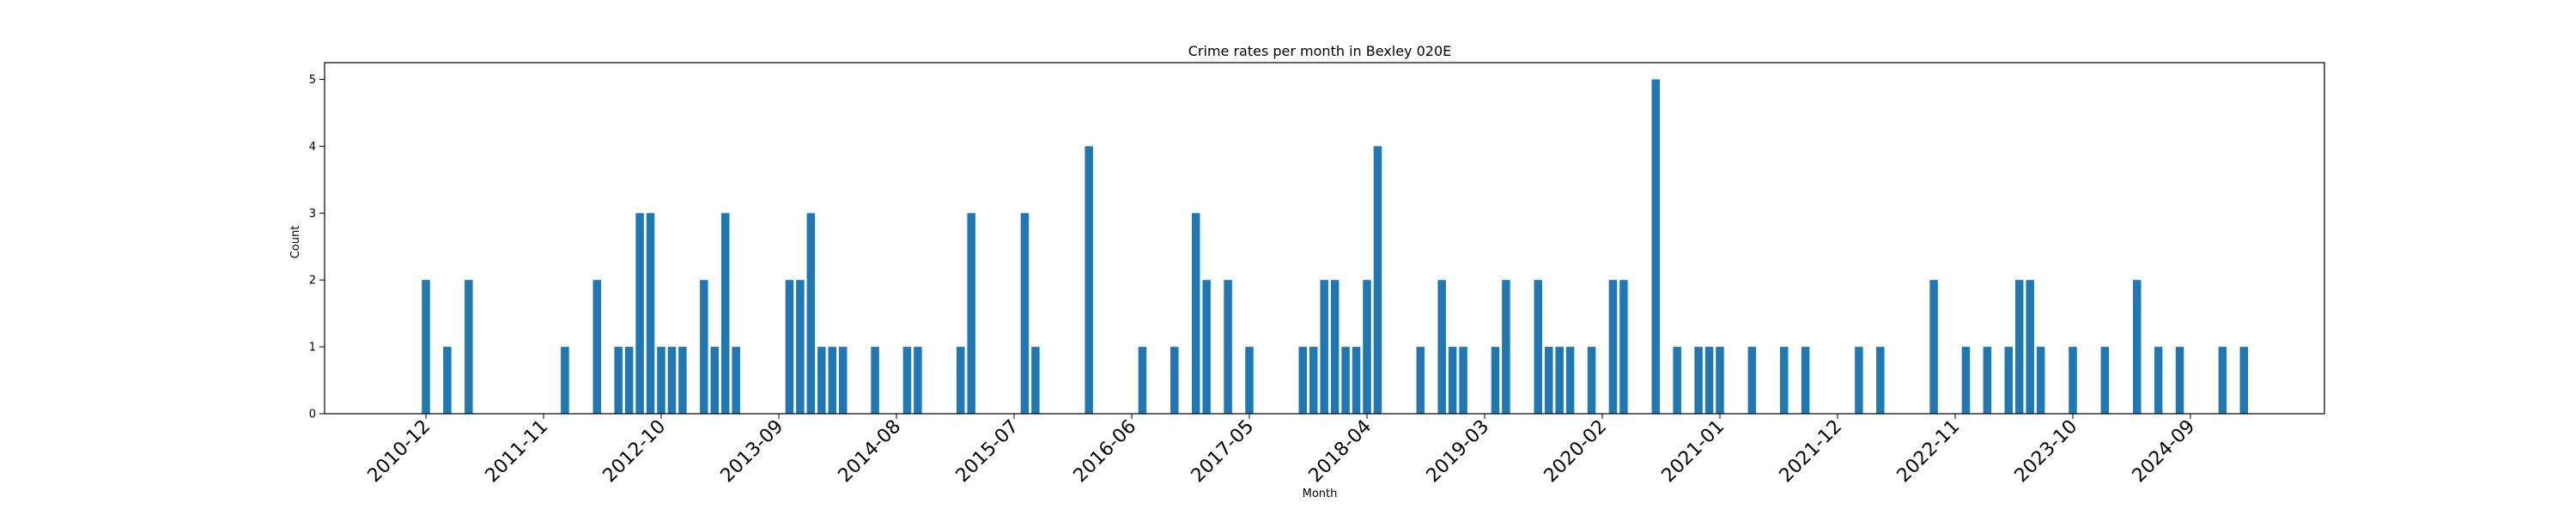 The height and width of the screenshot is (515, 2576). What do you see at coordinates (1320, 494) in the screenshot?
I see `x-axis-label: Month` at bounding box center [1320, 494].